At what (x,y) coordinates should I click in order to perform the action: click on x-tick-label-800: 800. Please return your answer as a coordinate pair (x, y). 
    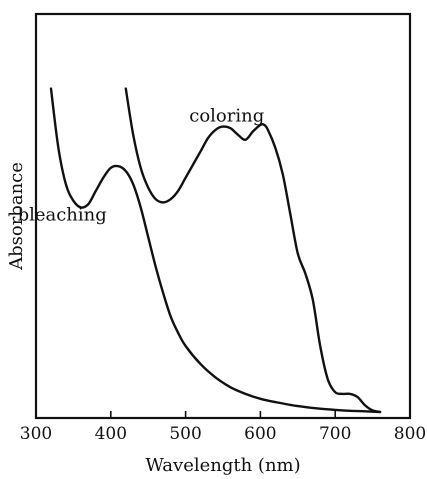
    Looking at the image, I should click on (410, 434).